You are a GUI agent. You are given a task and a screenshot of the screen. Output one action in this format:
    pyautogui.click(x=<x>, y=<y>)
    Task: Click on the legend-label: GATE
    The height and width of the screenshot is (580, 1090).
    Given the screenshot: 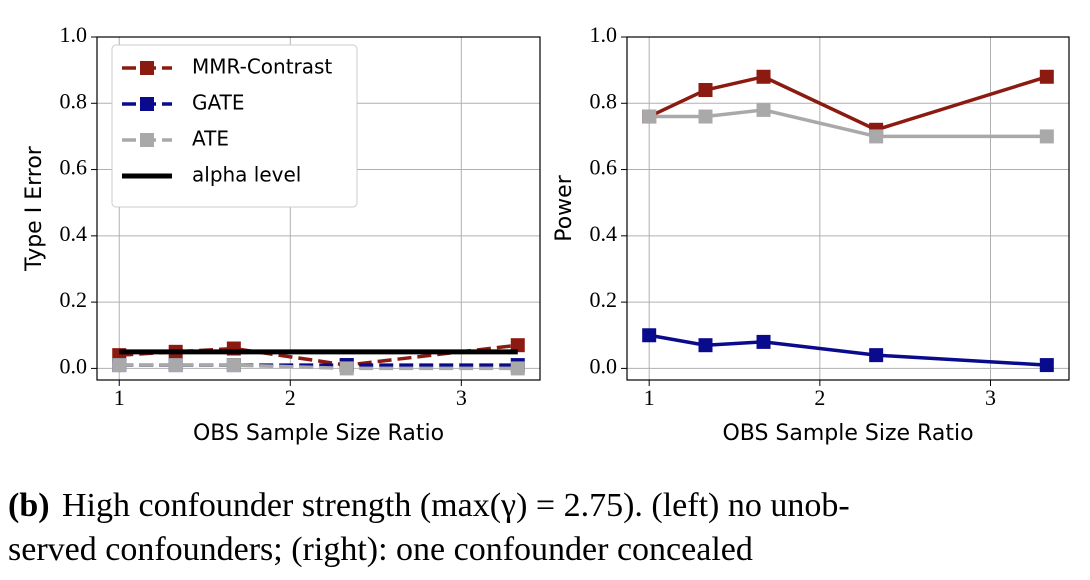 What is the action you would take?
    pyautogui.click(x=218, y=103)
    